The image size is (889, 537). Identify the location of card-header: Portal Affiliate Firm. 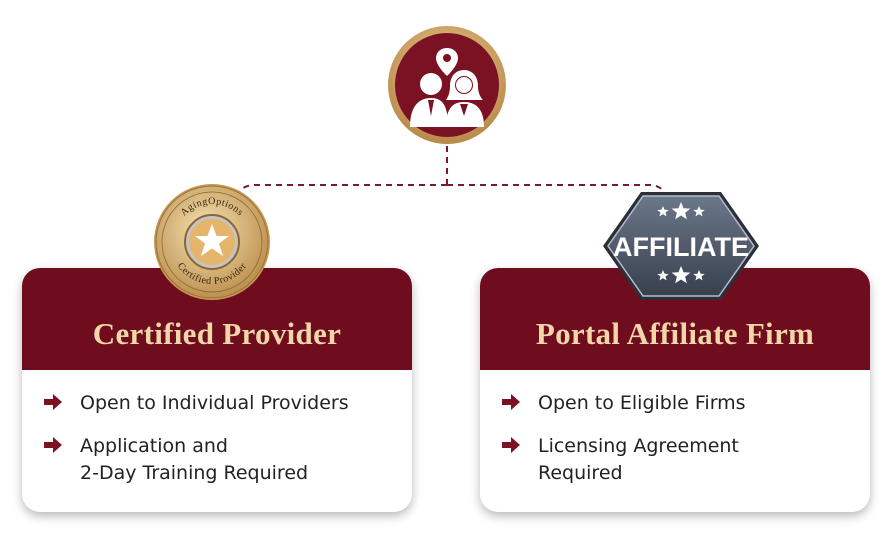
(675, 319).